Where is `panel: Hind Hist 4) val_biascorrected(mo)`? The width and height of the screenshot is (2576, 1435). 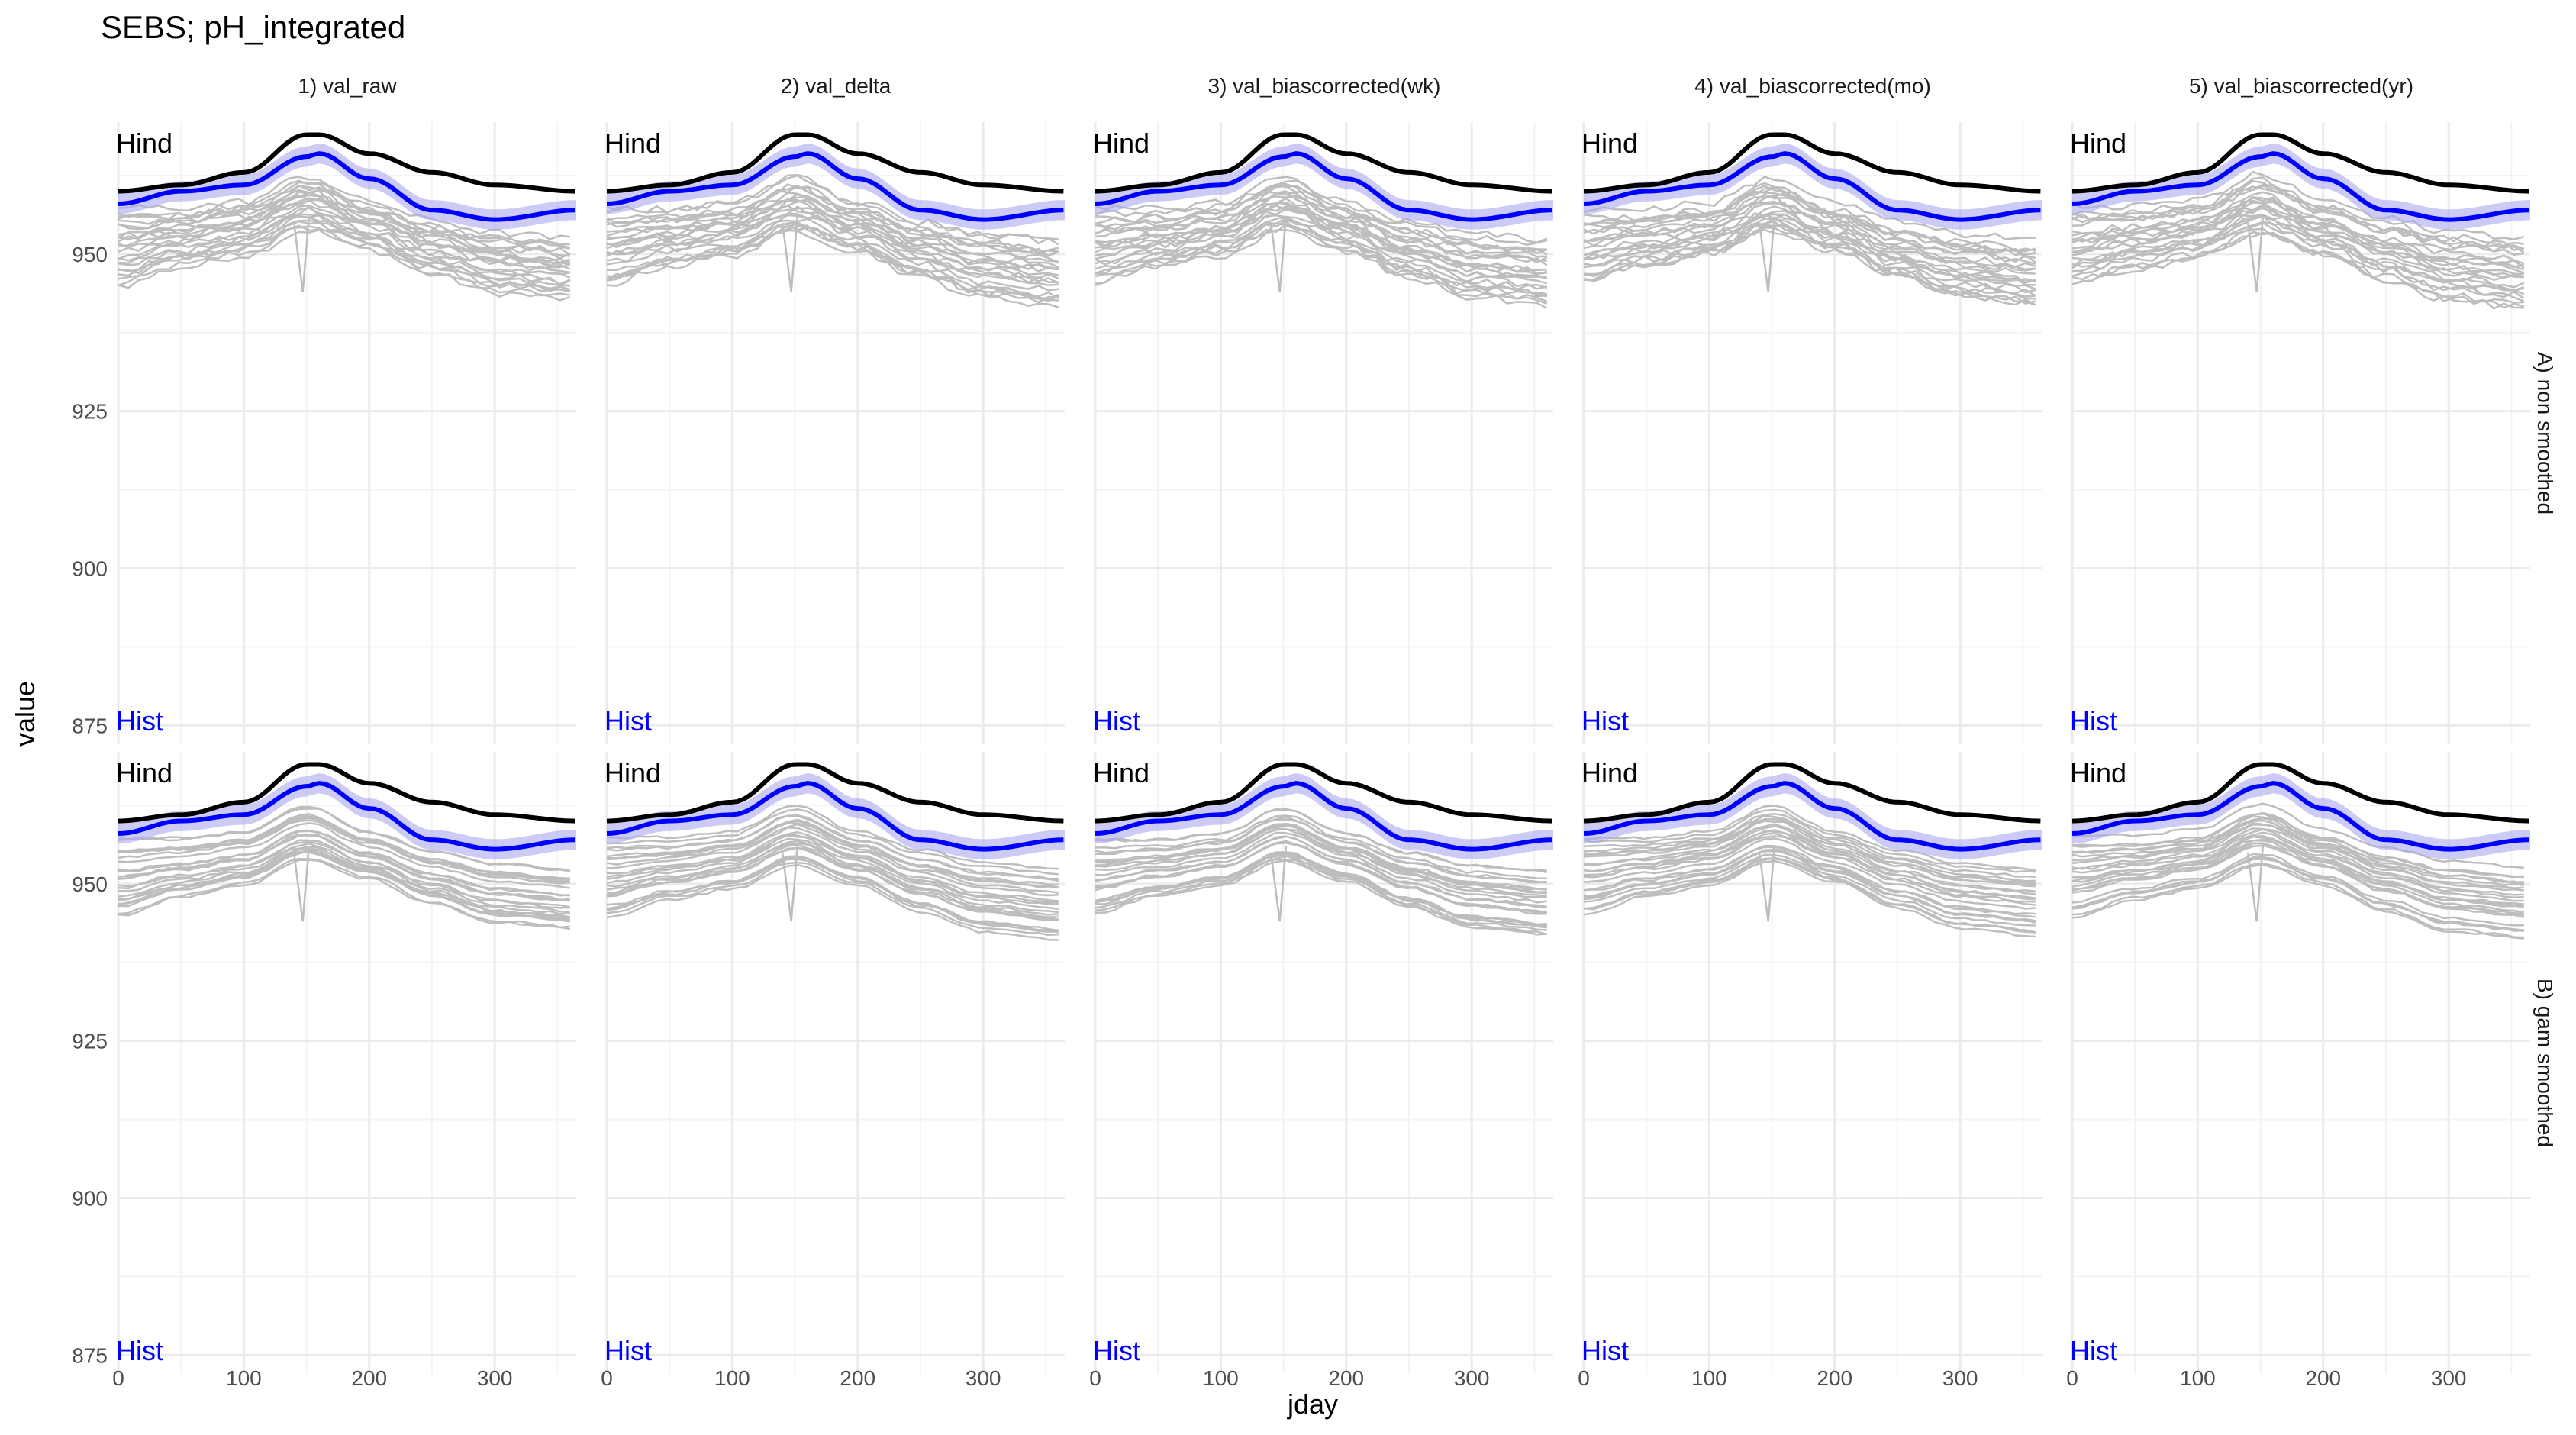 panel: Hind Hist 4) val_biascorrected(mo) is located at coordinates (1812, 409).